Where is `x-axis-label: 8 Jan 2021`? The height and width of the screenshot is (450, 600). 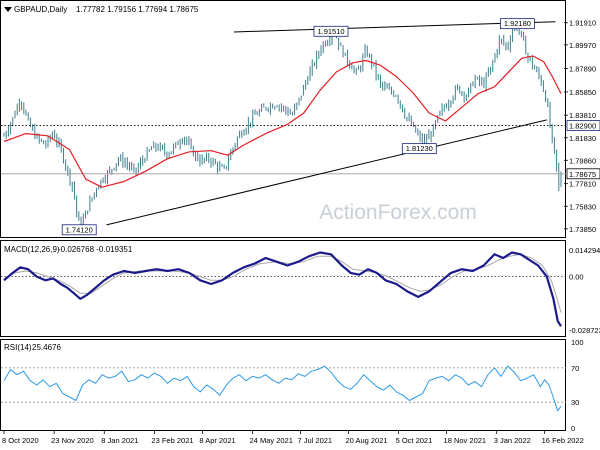 x-axis-label: 8 Jan 2021 is located at coordinates (119, 440).